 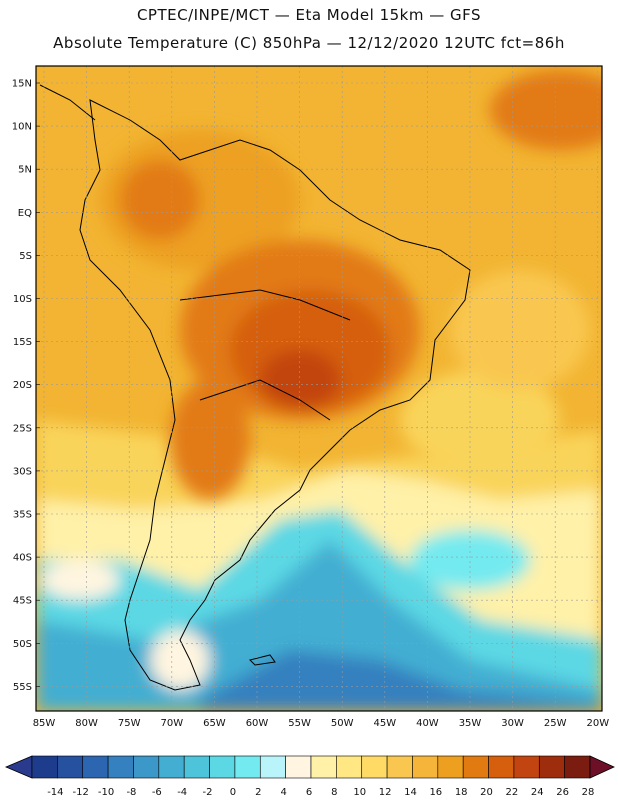 What do you see at coordinates (106, 792) in the screenshot?
I see `colorbar-label: -10` at bounding box center [106, 792].